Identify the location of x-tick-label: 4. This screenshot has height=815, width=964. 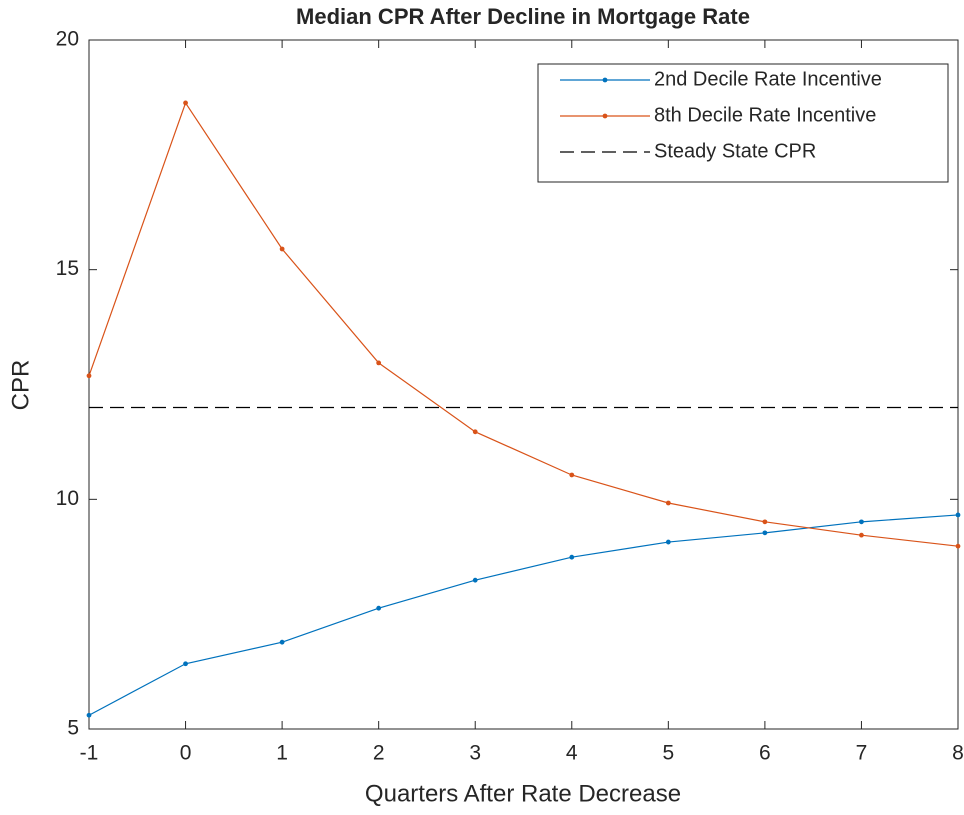
(572, 753).